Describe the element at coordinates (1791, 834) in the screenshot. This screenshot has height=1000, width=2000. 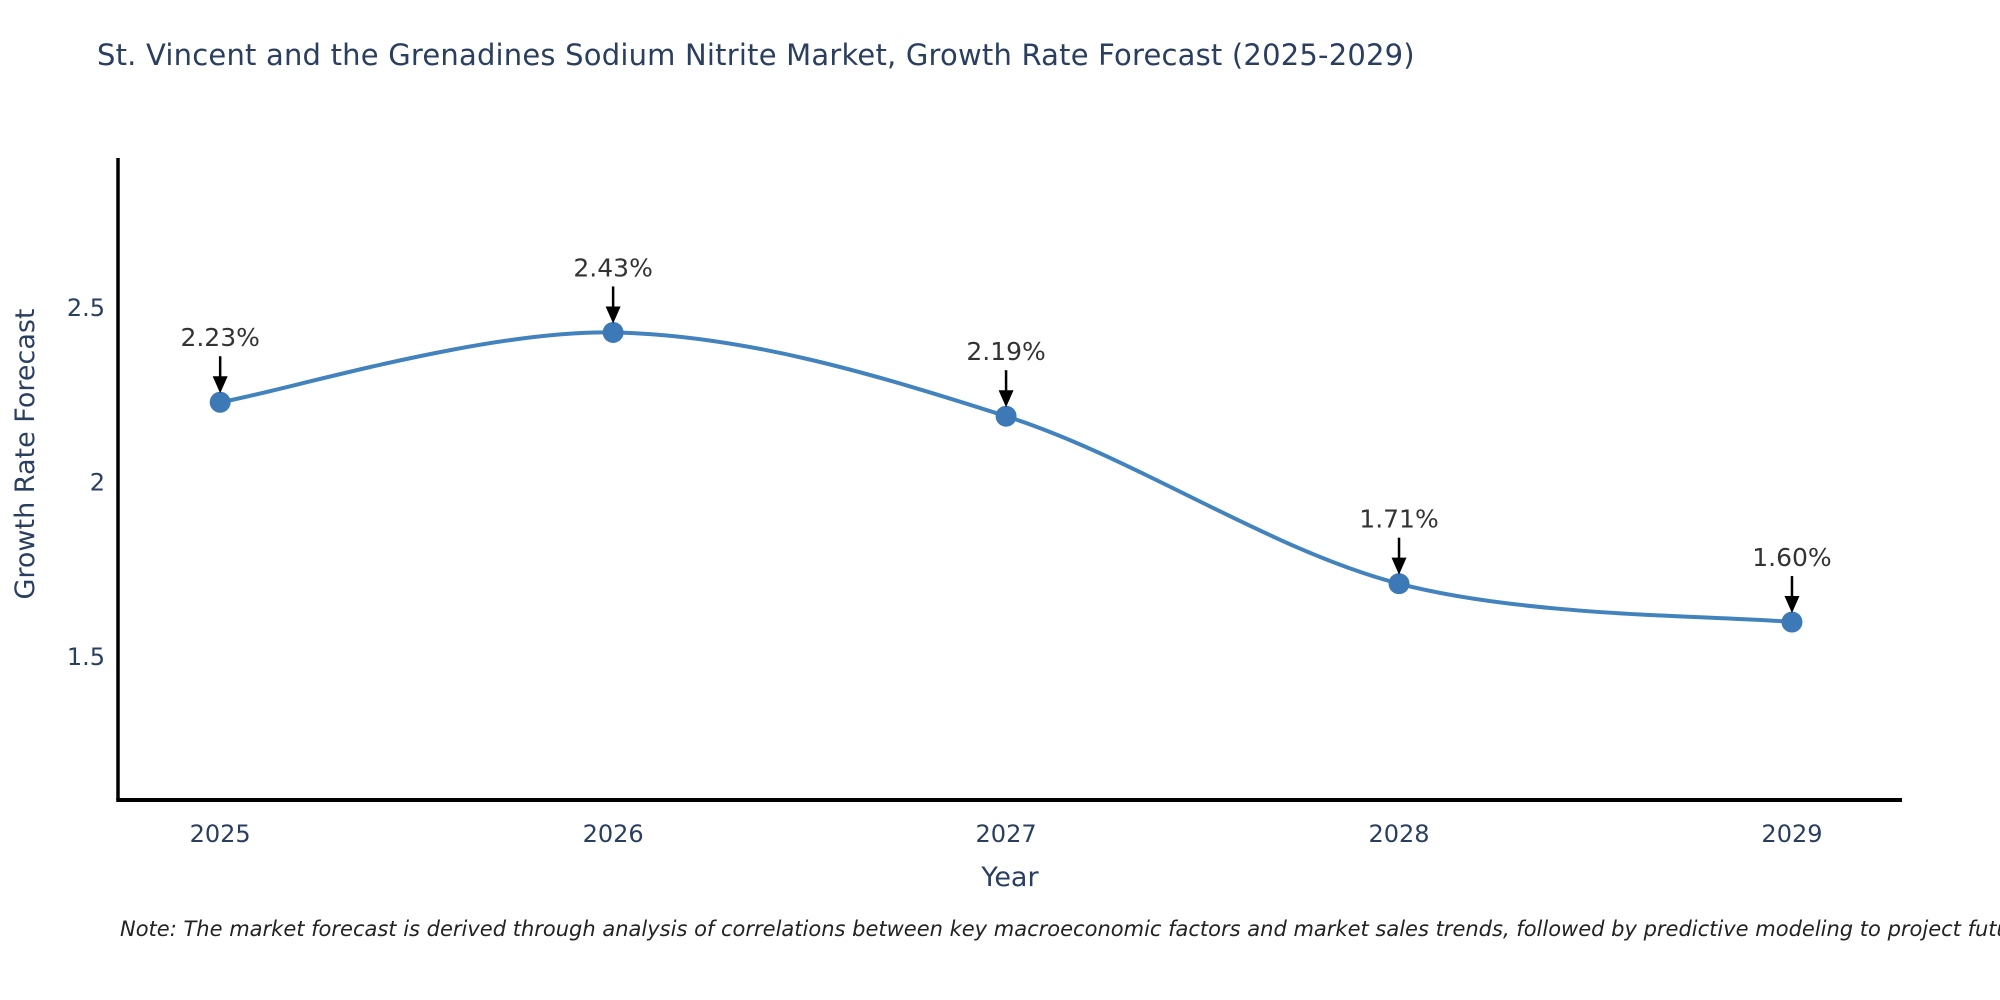
I see `x-tick-label: 2029` at that location.